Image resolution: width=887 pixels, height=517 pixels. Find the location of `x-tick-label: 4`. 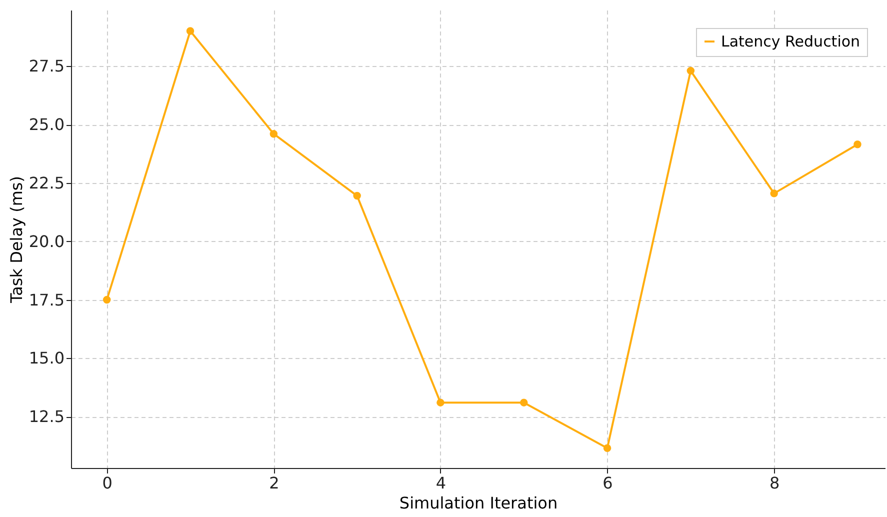

x-tick-label: 4 is located at coordinates (441, 483).